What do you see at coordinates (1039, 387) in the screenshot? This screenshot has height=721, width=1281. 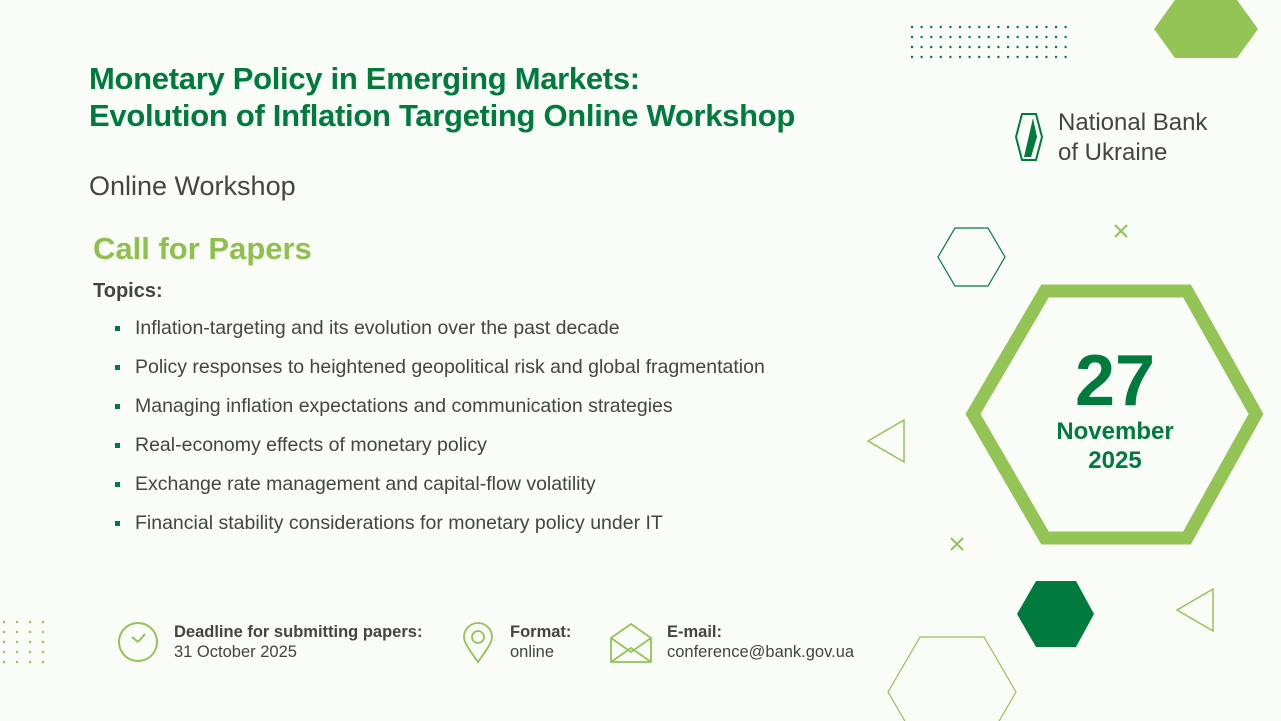 I see `cross-marks` at bounding box center [1039, 387].